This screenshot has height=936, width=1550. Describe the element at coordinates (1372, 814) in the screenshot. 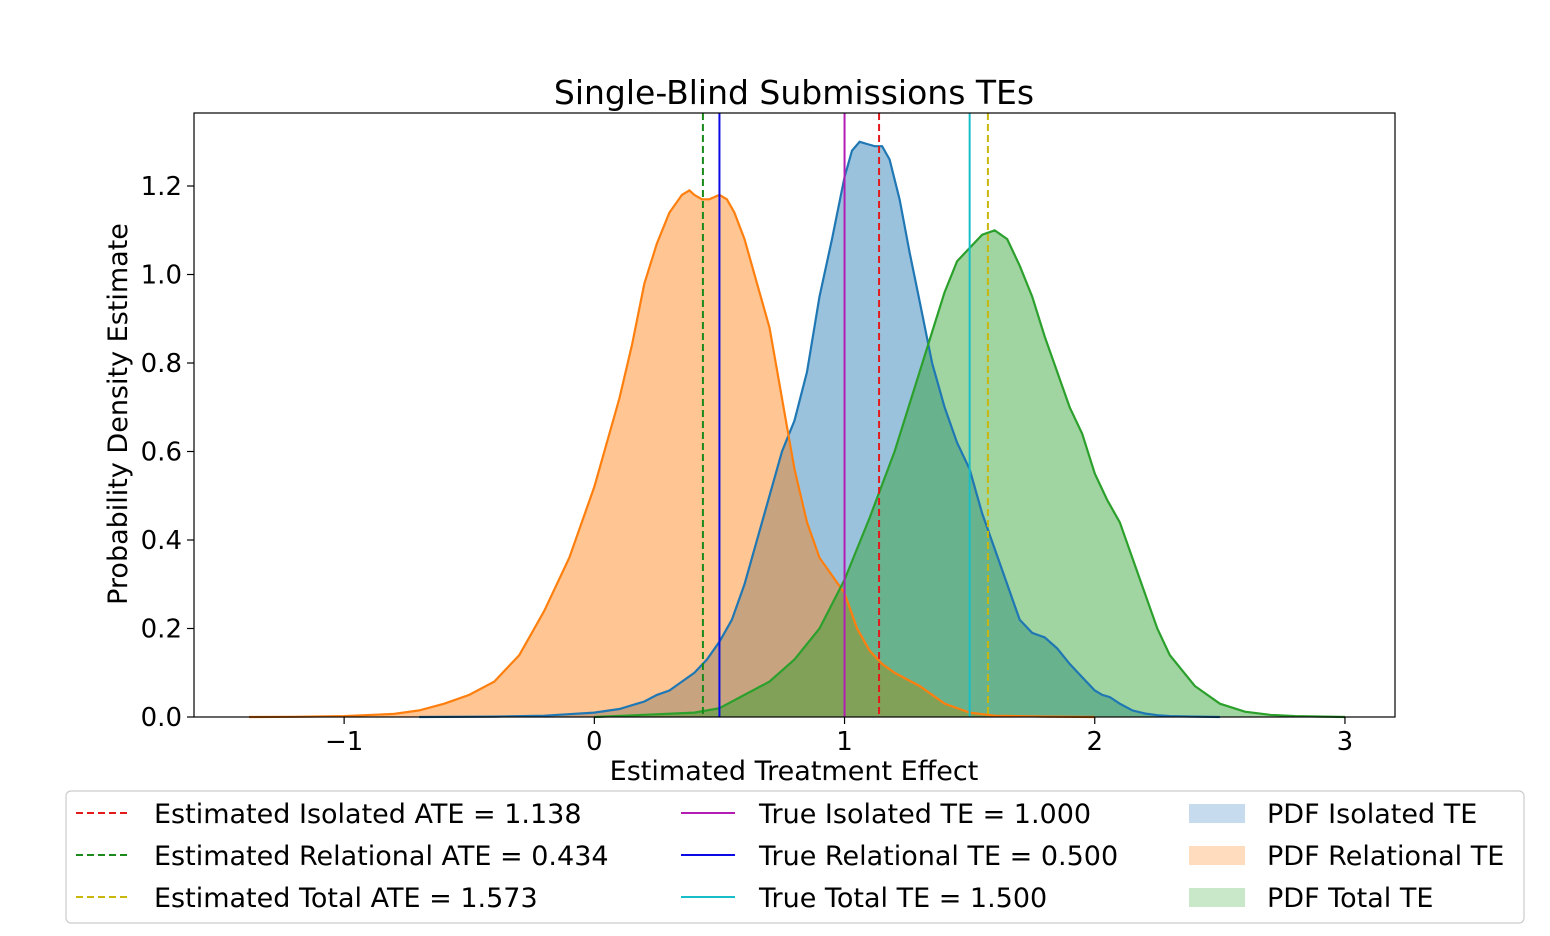

I see `legend-label: PDF Isolated TE` at that location.